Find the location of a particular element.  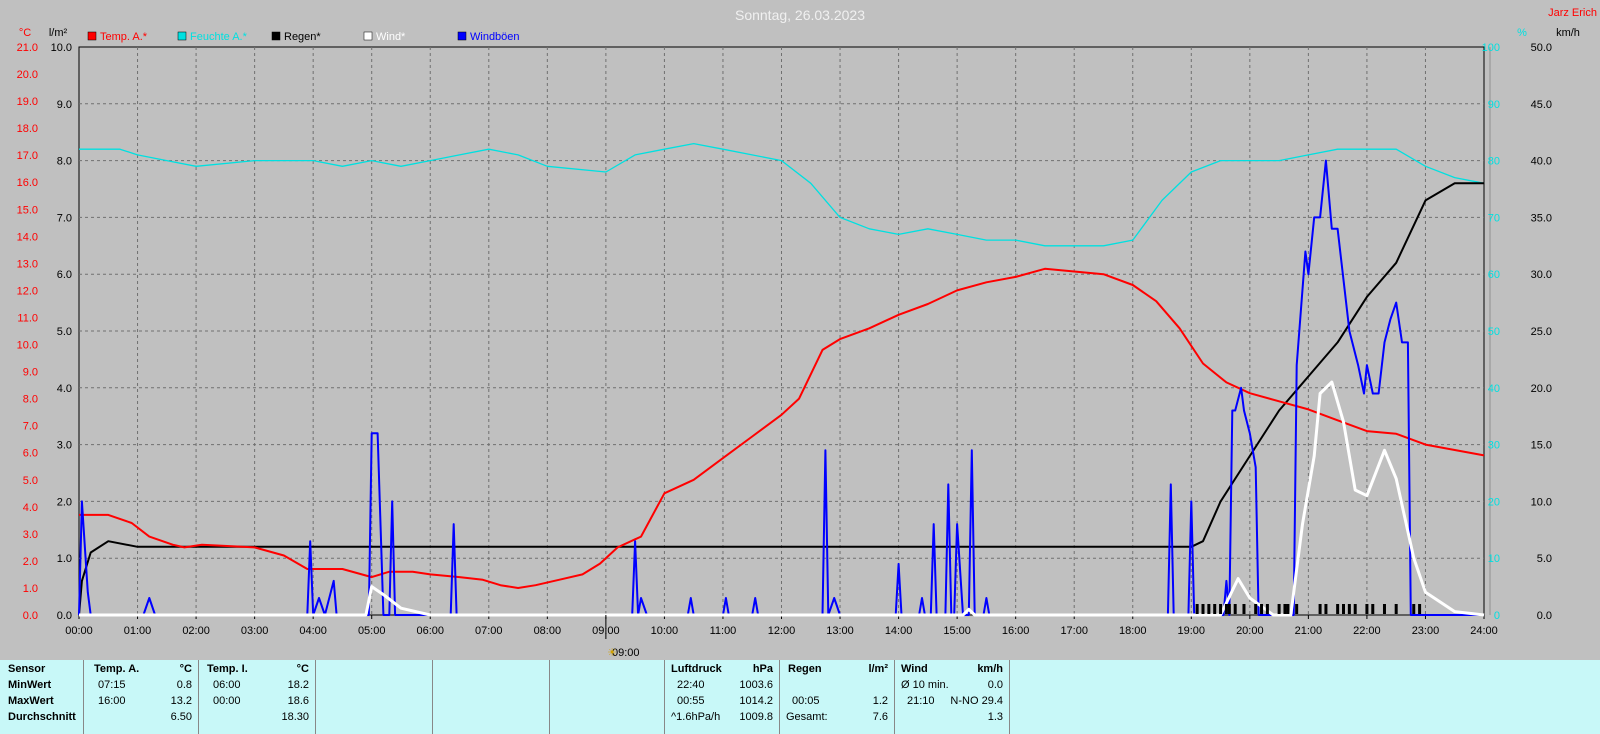

wind-tick-label: 10.0 is located at coordinates (1541, 502).